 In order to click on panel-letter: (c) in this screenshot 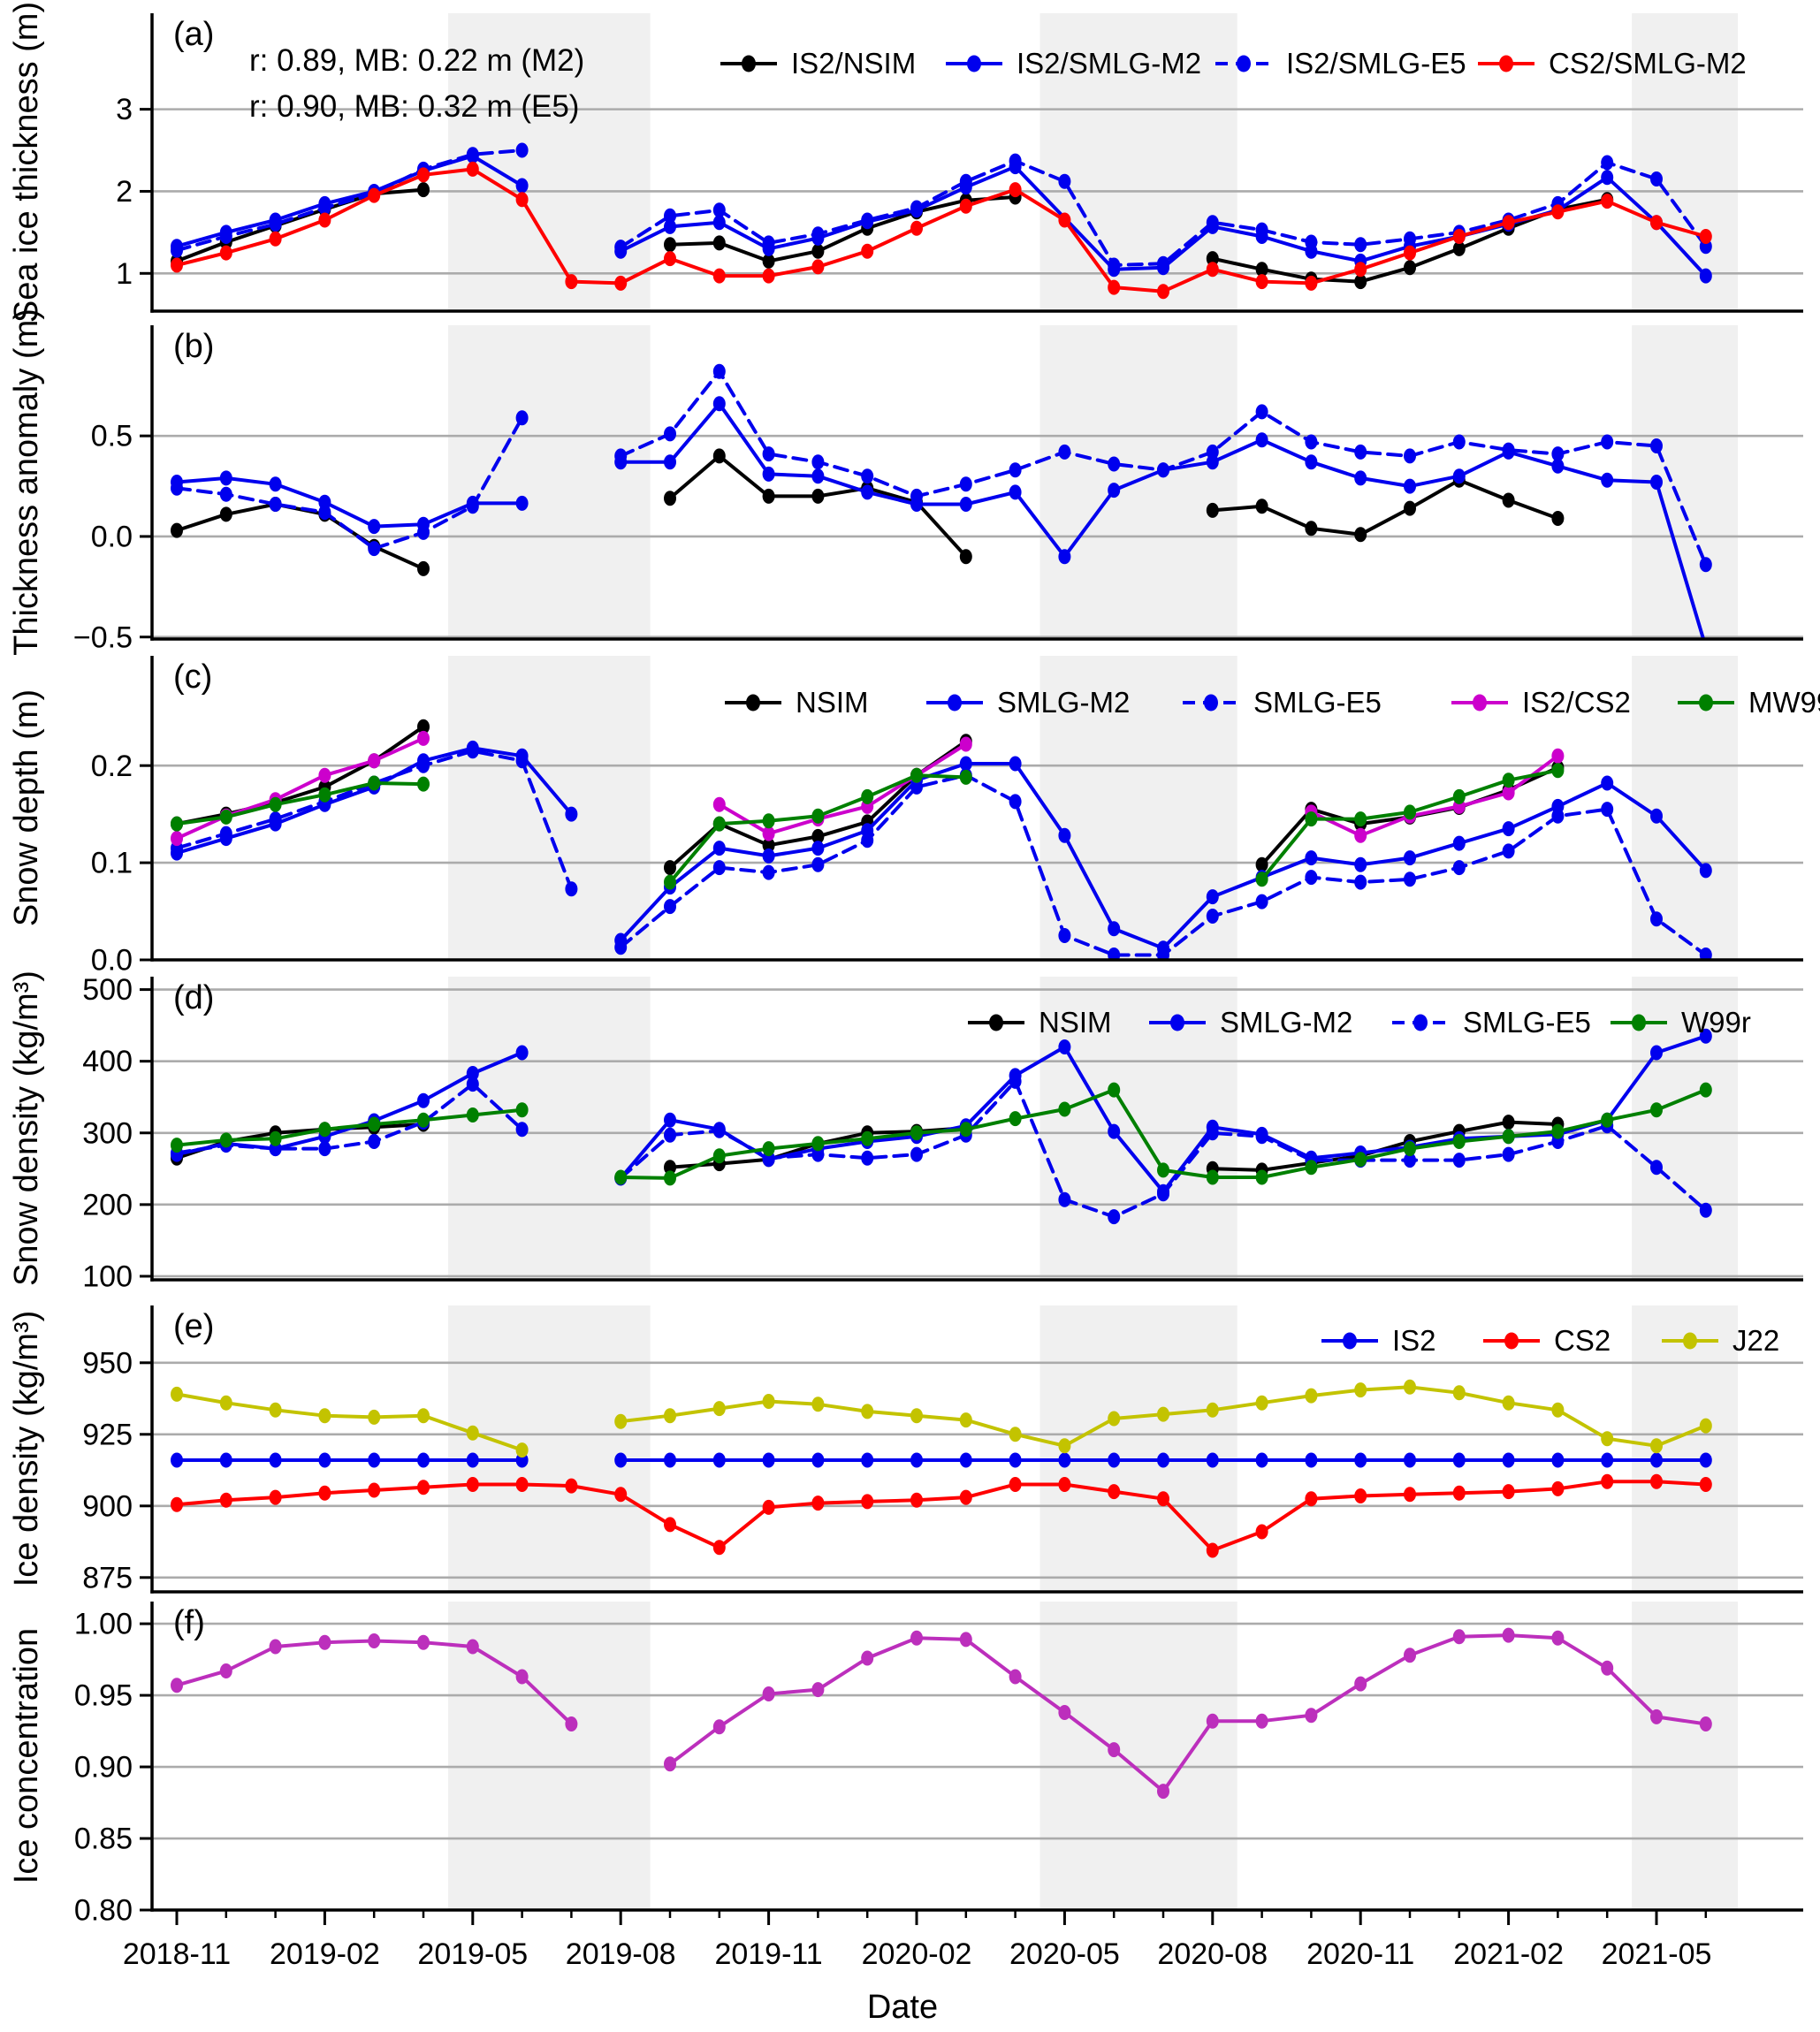, I will do `click(192, 677)`.